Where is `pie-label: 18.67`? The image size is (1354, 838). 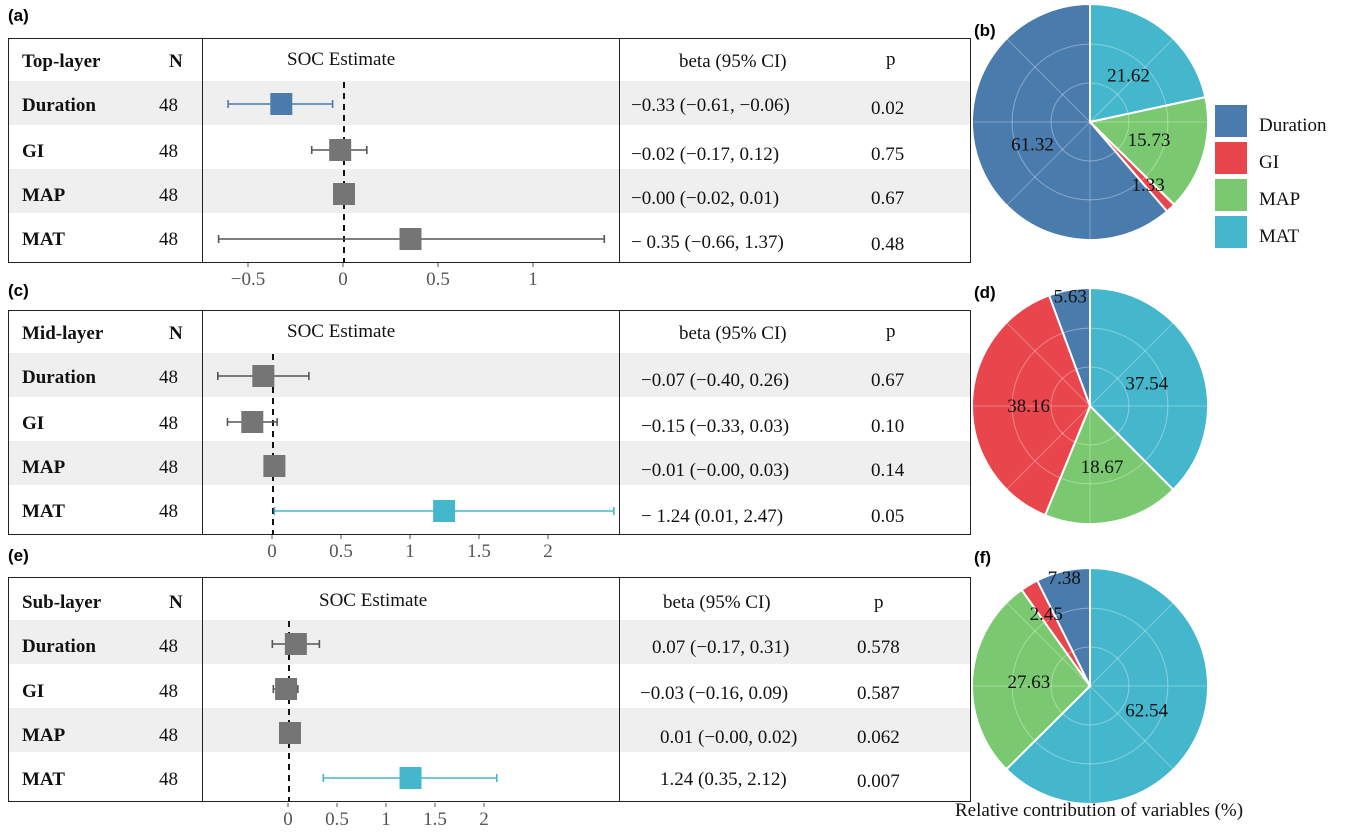
pie-label: 18.67 is located at coordinates (1102, 467).